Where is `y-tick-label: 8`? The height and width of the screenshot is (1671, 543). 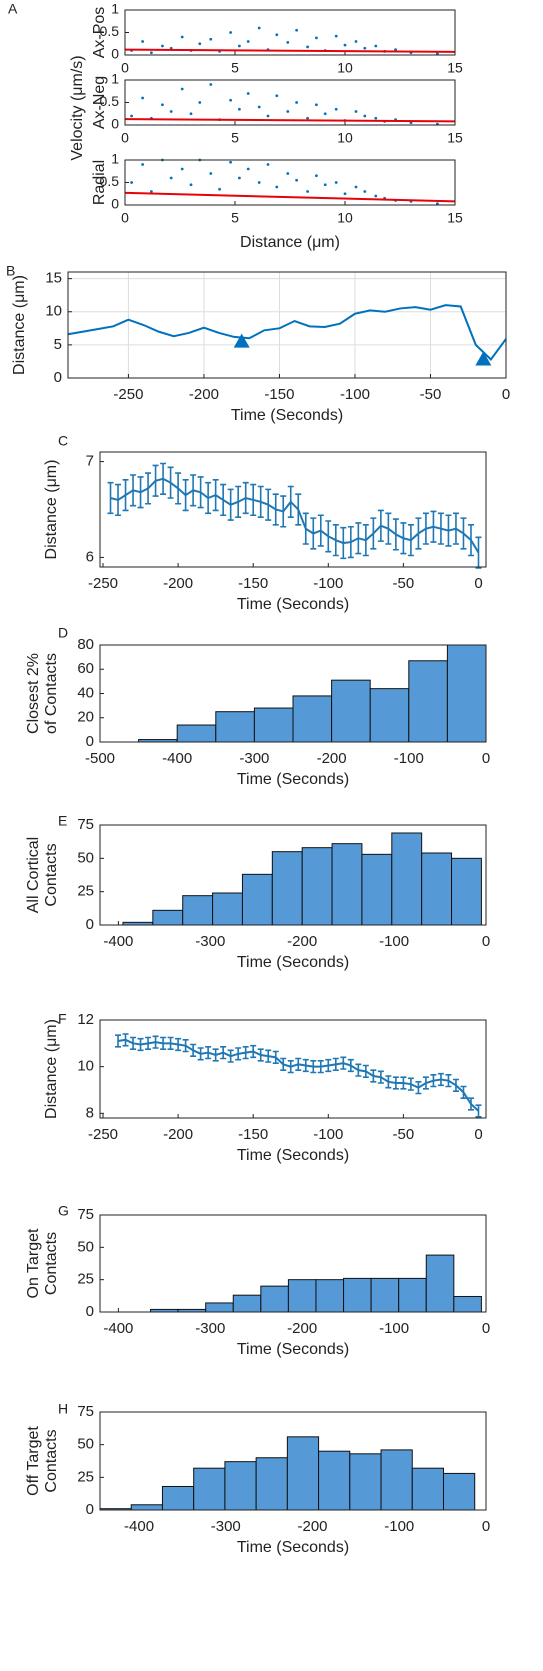 y-tick-label: 8 is located at coordinates (90, 1112).